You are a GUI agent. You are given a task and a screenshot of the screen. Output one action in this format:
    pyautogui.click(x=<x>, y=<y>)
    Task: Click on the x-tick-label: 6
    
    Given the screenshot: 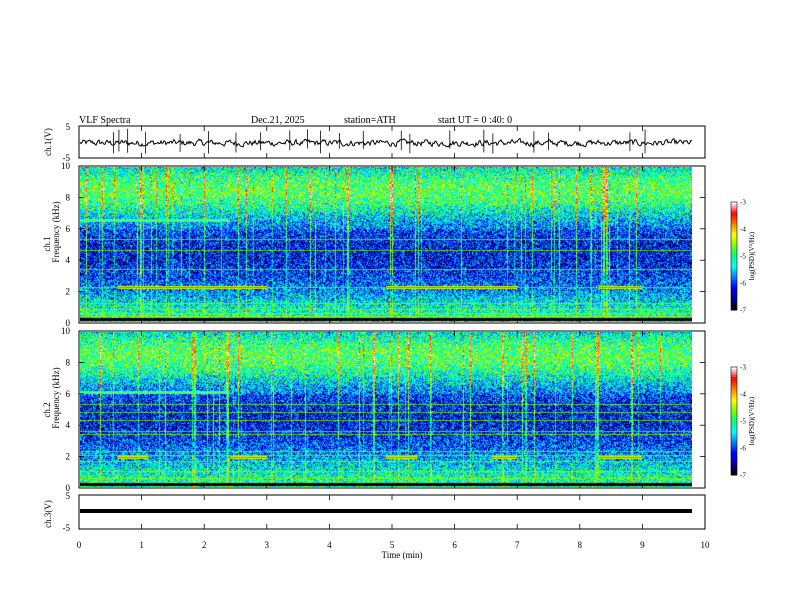 What is the action you would take?
    pyautogui.click(x=454, y=545)
    